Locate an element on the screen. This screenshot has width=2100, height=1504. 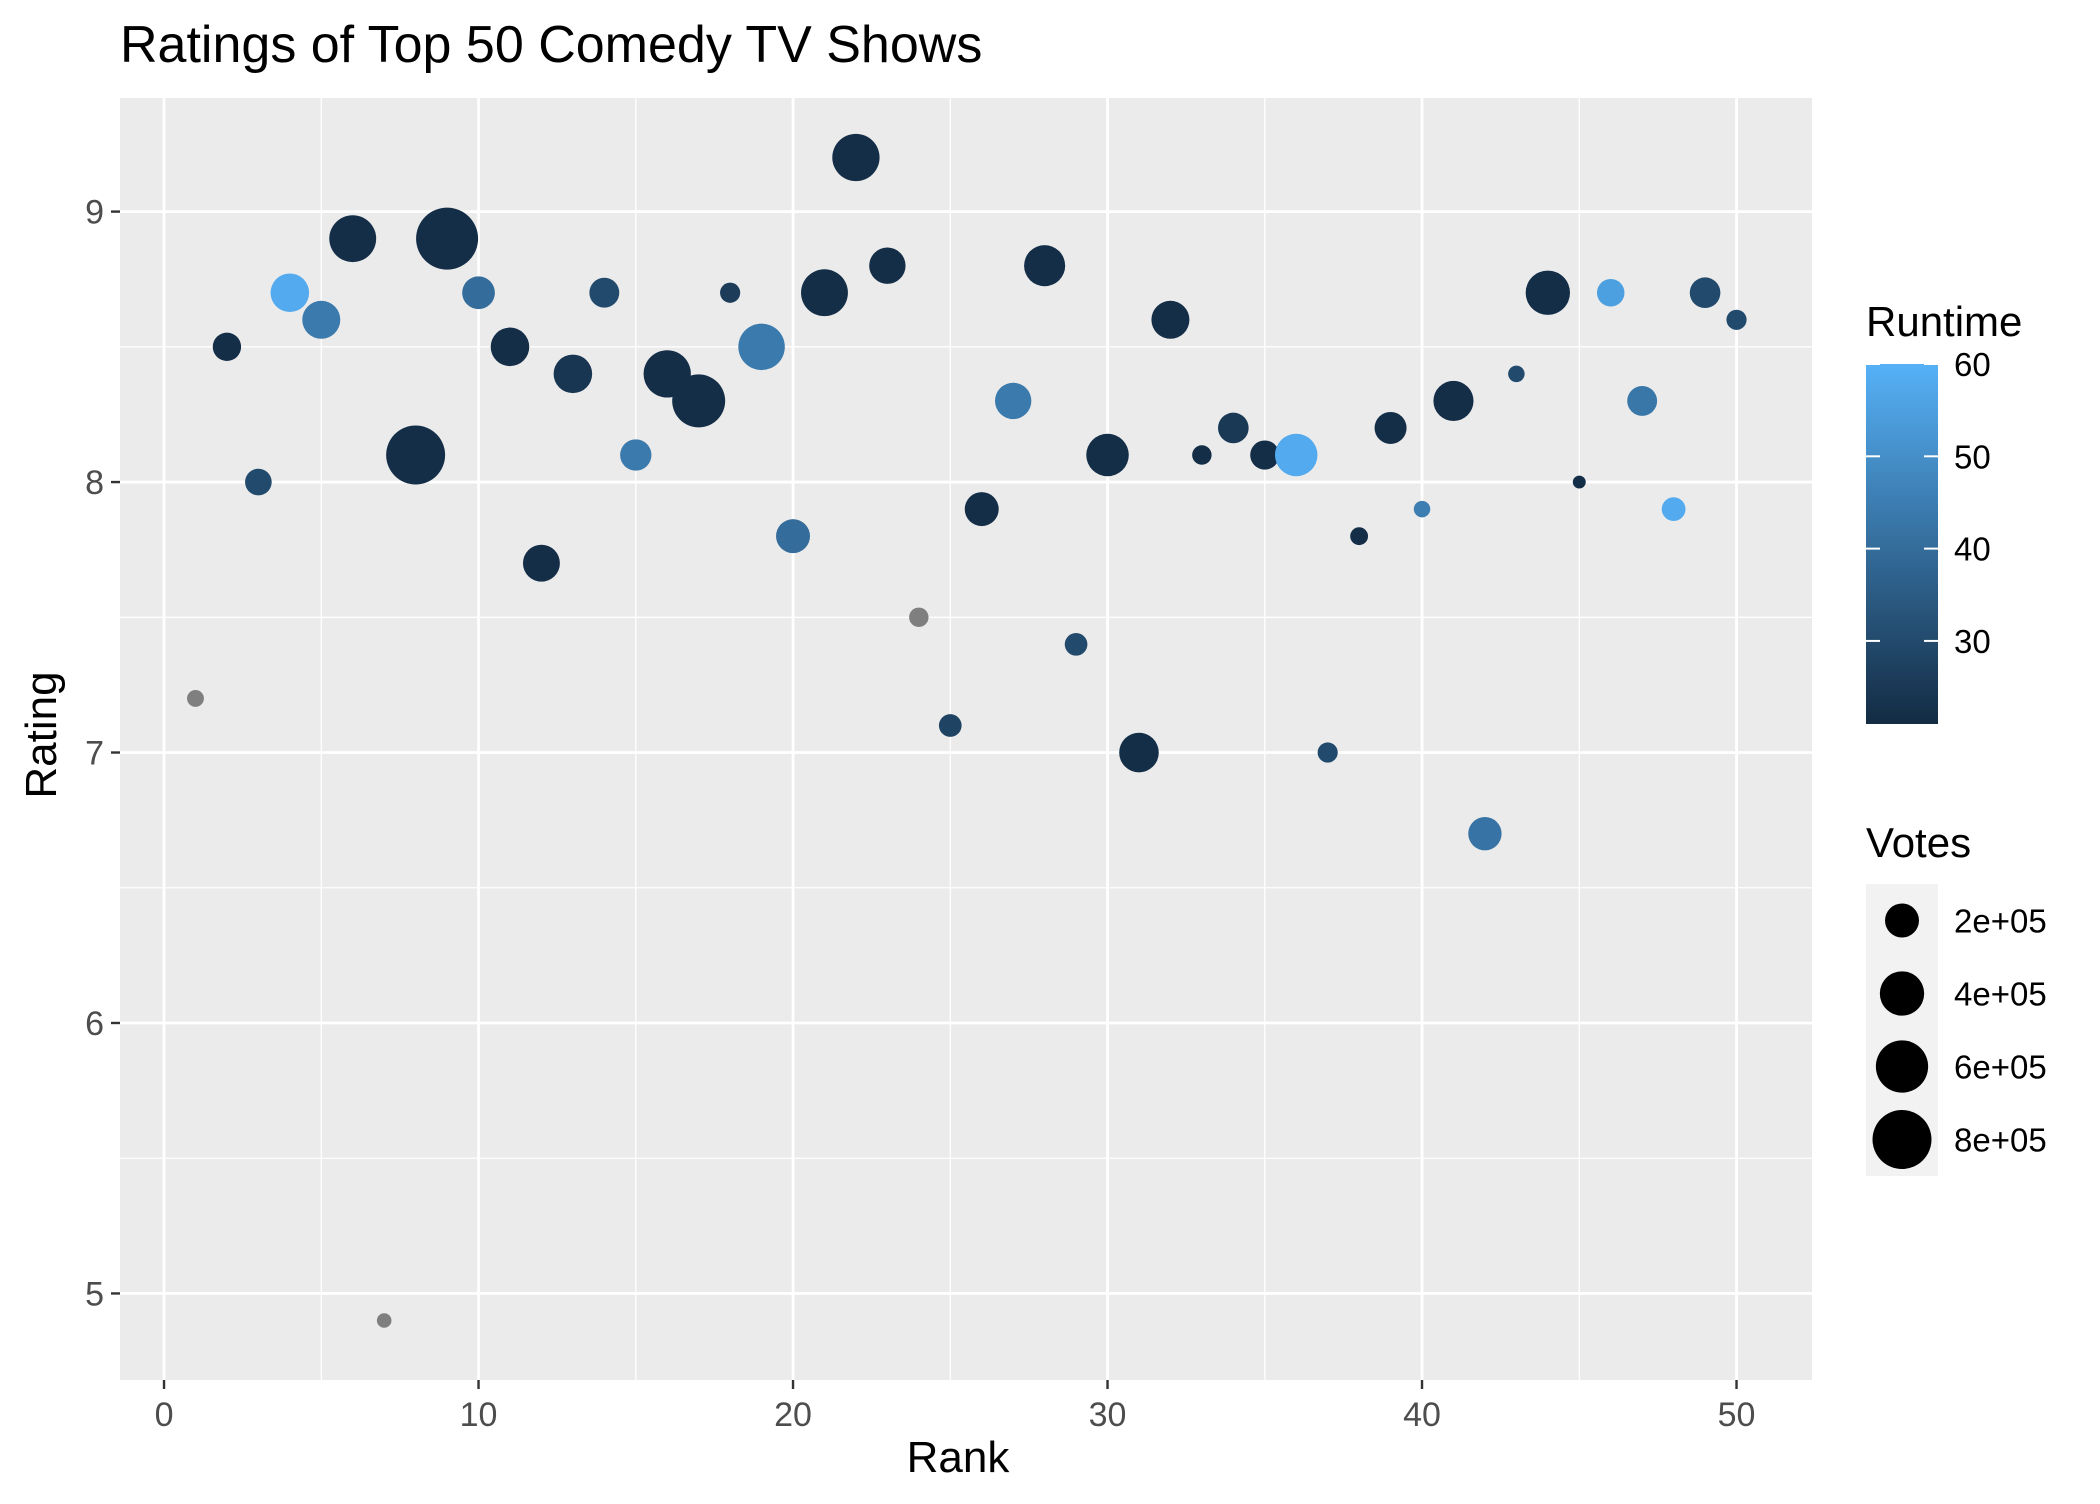
runtime-legend-title: Runtime is located at coordinates (1944, 321).